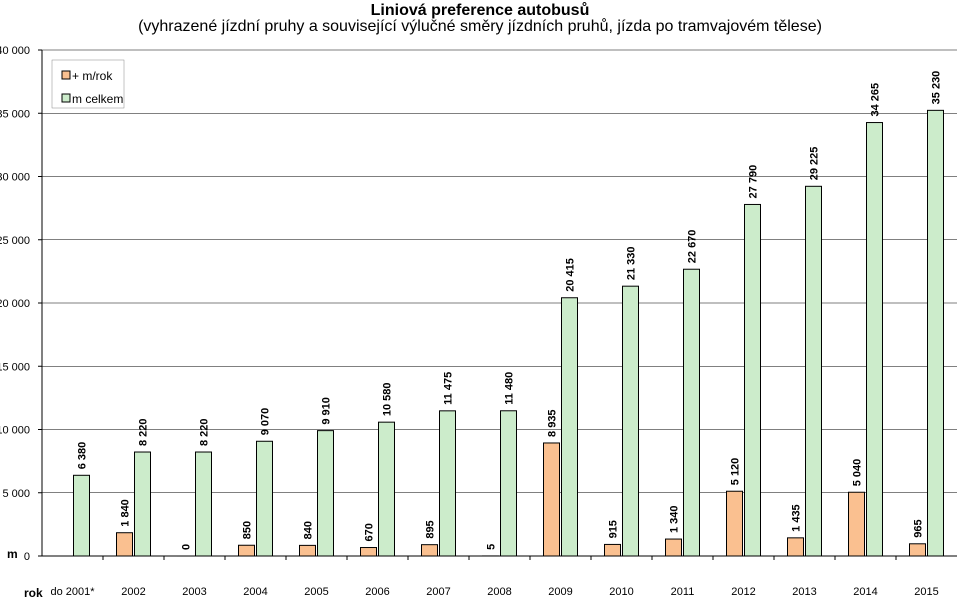  I want to click on y-tick-label: 0, so click(27, 557).